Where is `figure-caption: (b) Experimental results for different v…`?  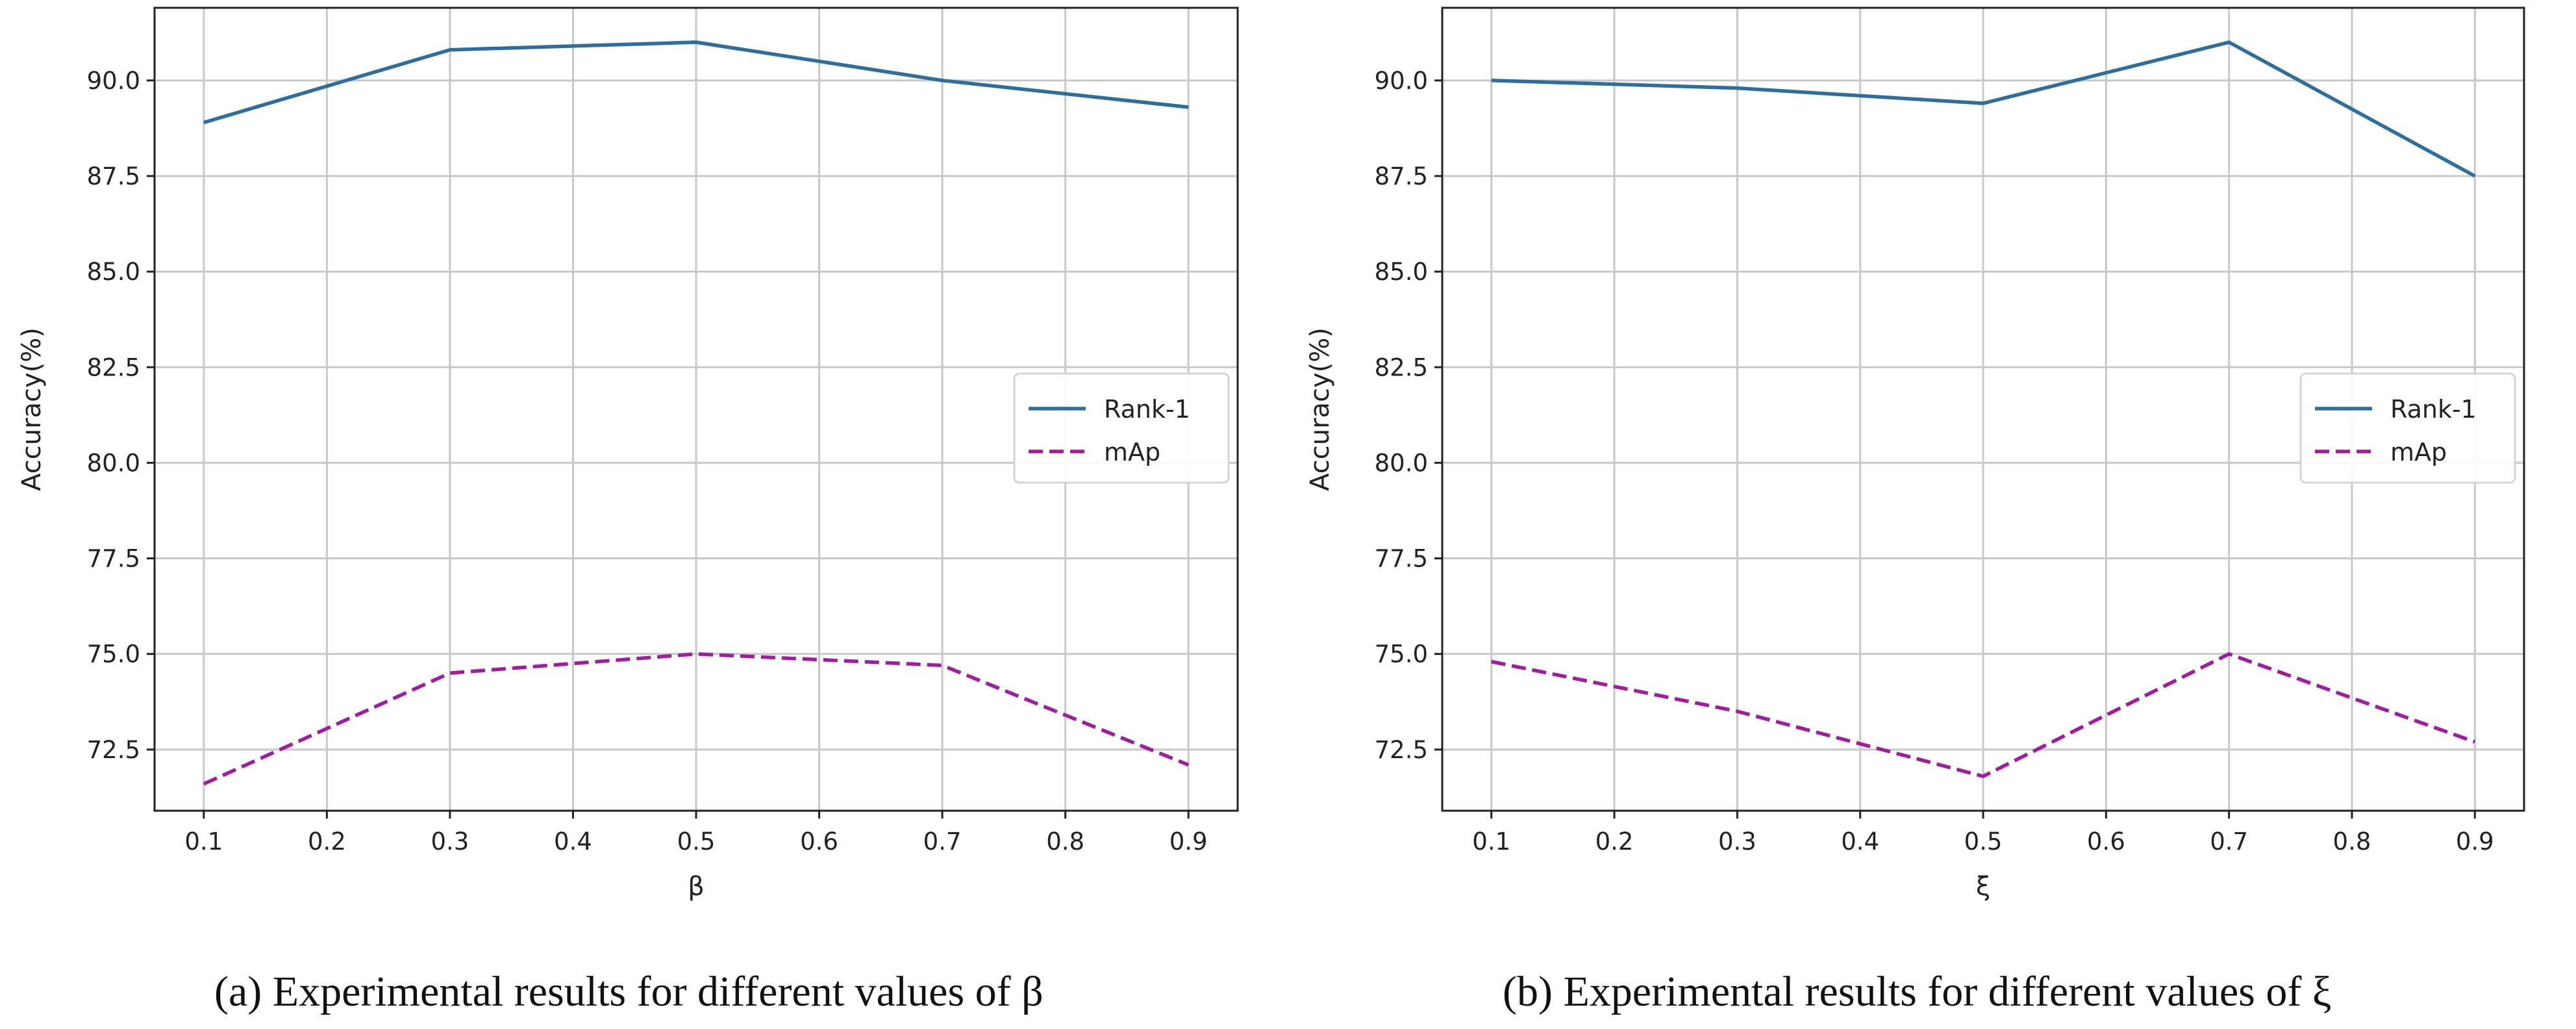 figure-caption: (b) Experimental results for different v… is located at coordinates (1917, 991).